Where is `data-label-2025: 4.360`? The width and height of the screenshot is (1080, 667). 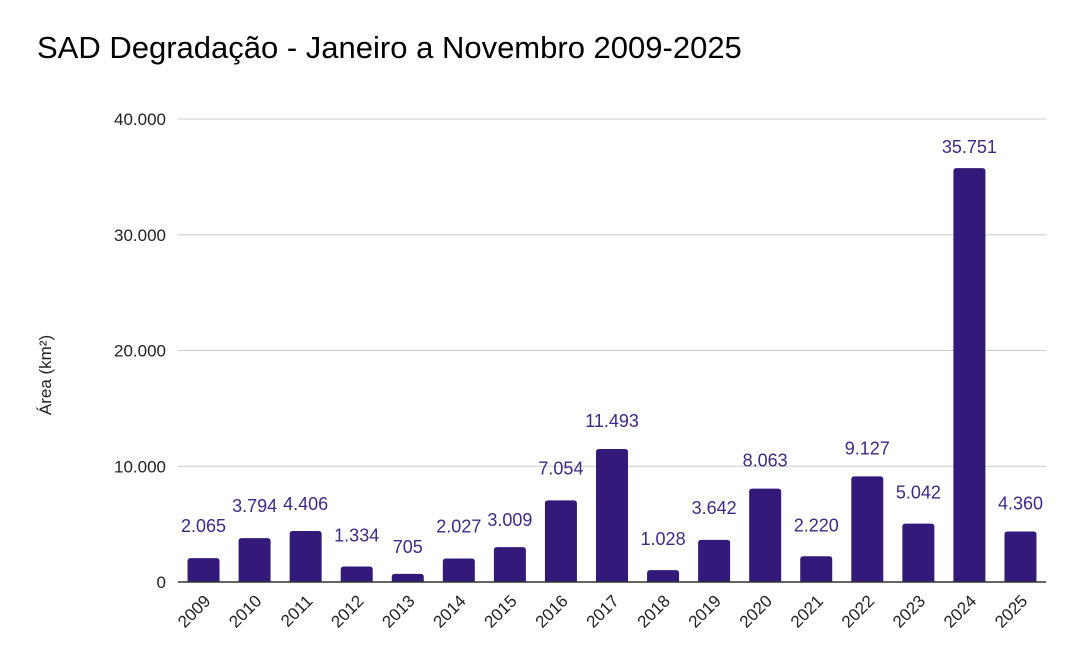
data-label-2025: 4.360 is located at coordinates (1020, 504).